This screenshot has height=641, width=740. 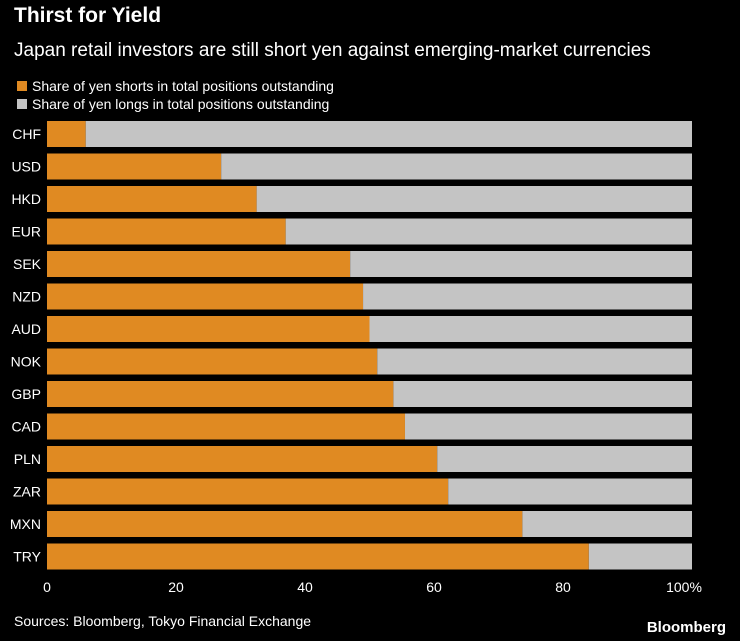 I want to click on x-tick-label-60: 60, so click(x=434, y=587).